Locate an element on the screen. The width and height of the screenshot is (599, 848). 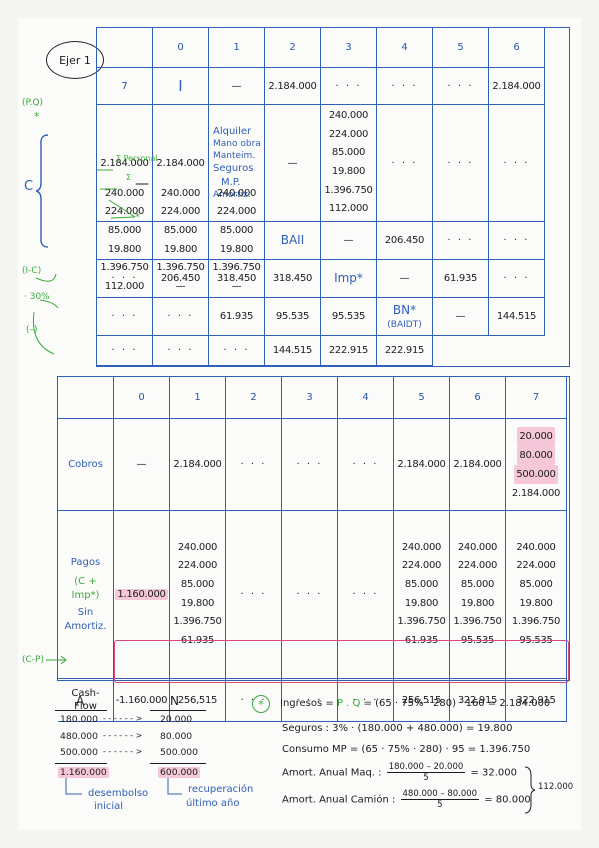
pq-annotation: (P.Q) is located at coordinates (32, 103).